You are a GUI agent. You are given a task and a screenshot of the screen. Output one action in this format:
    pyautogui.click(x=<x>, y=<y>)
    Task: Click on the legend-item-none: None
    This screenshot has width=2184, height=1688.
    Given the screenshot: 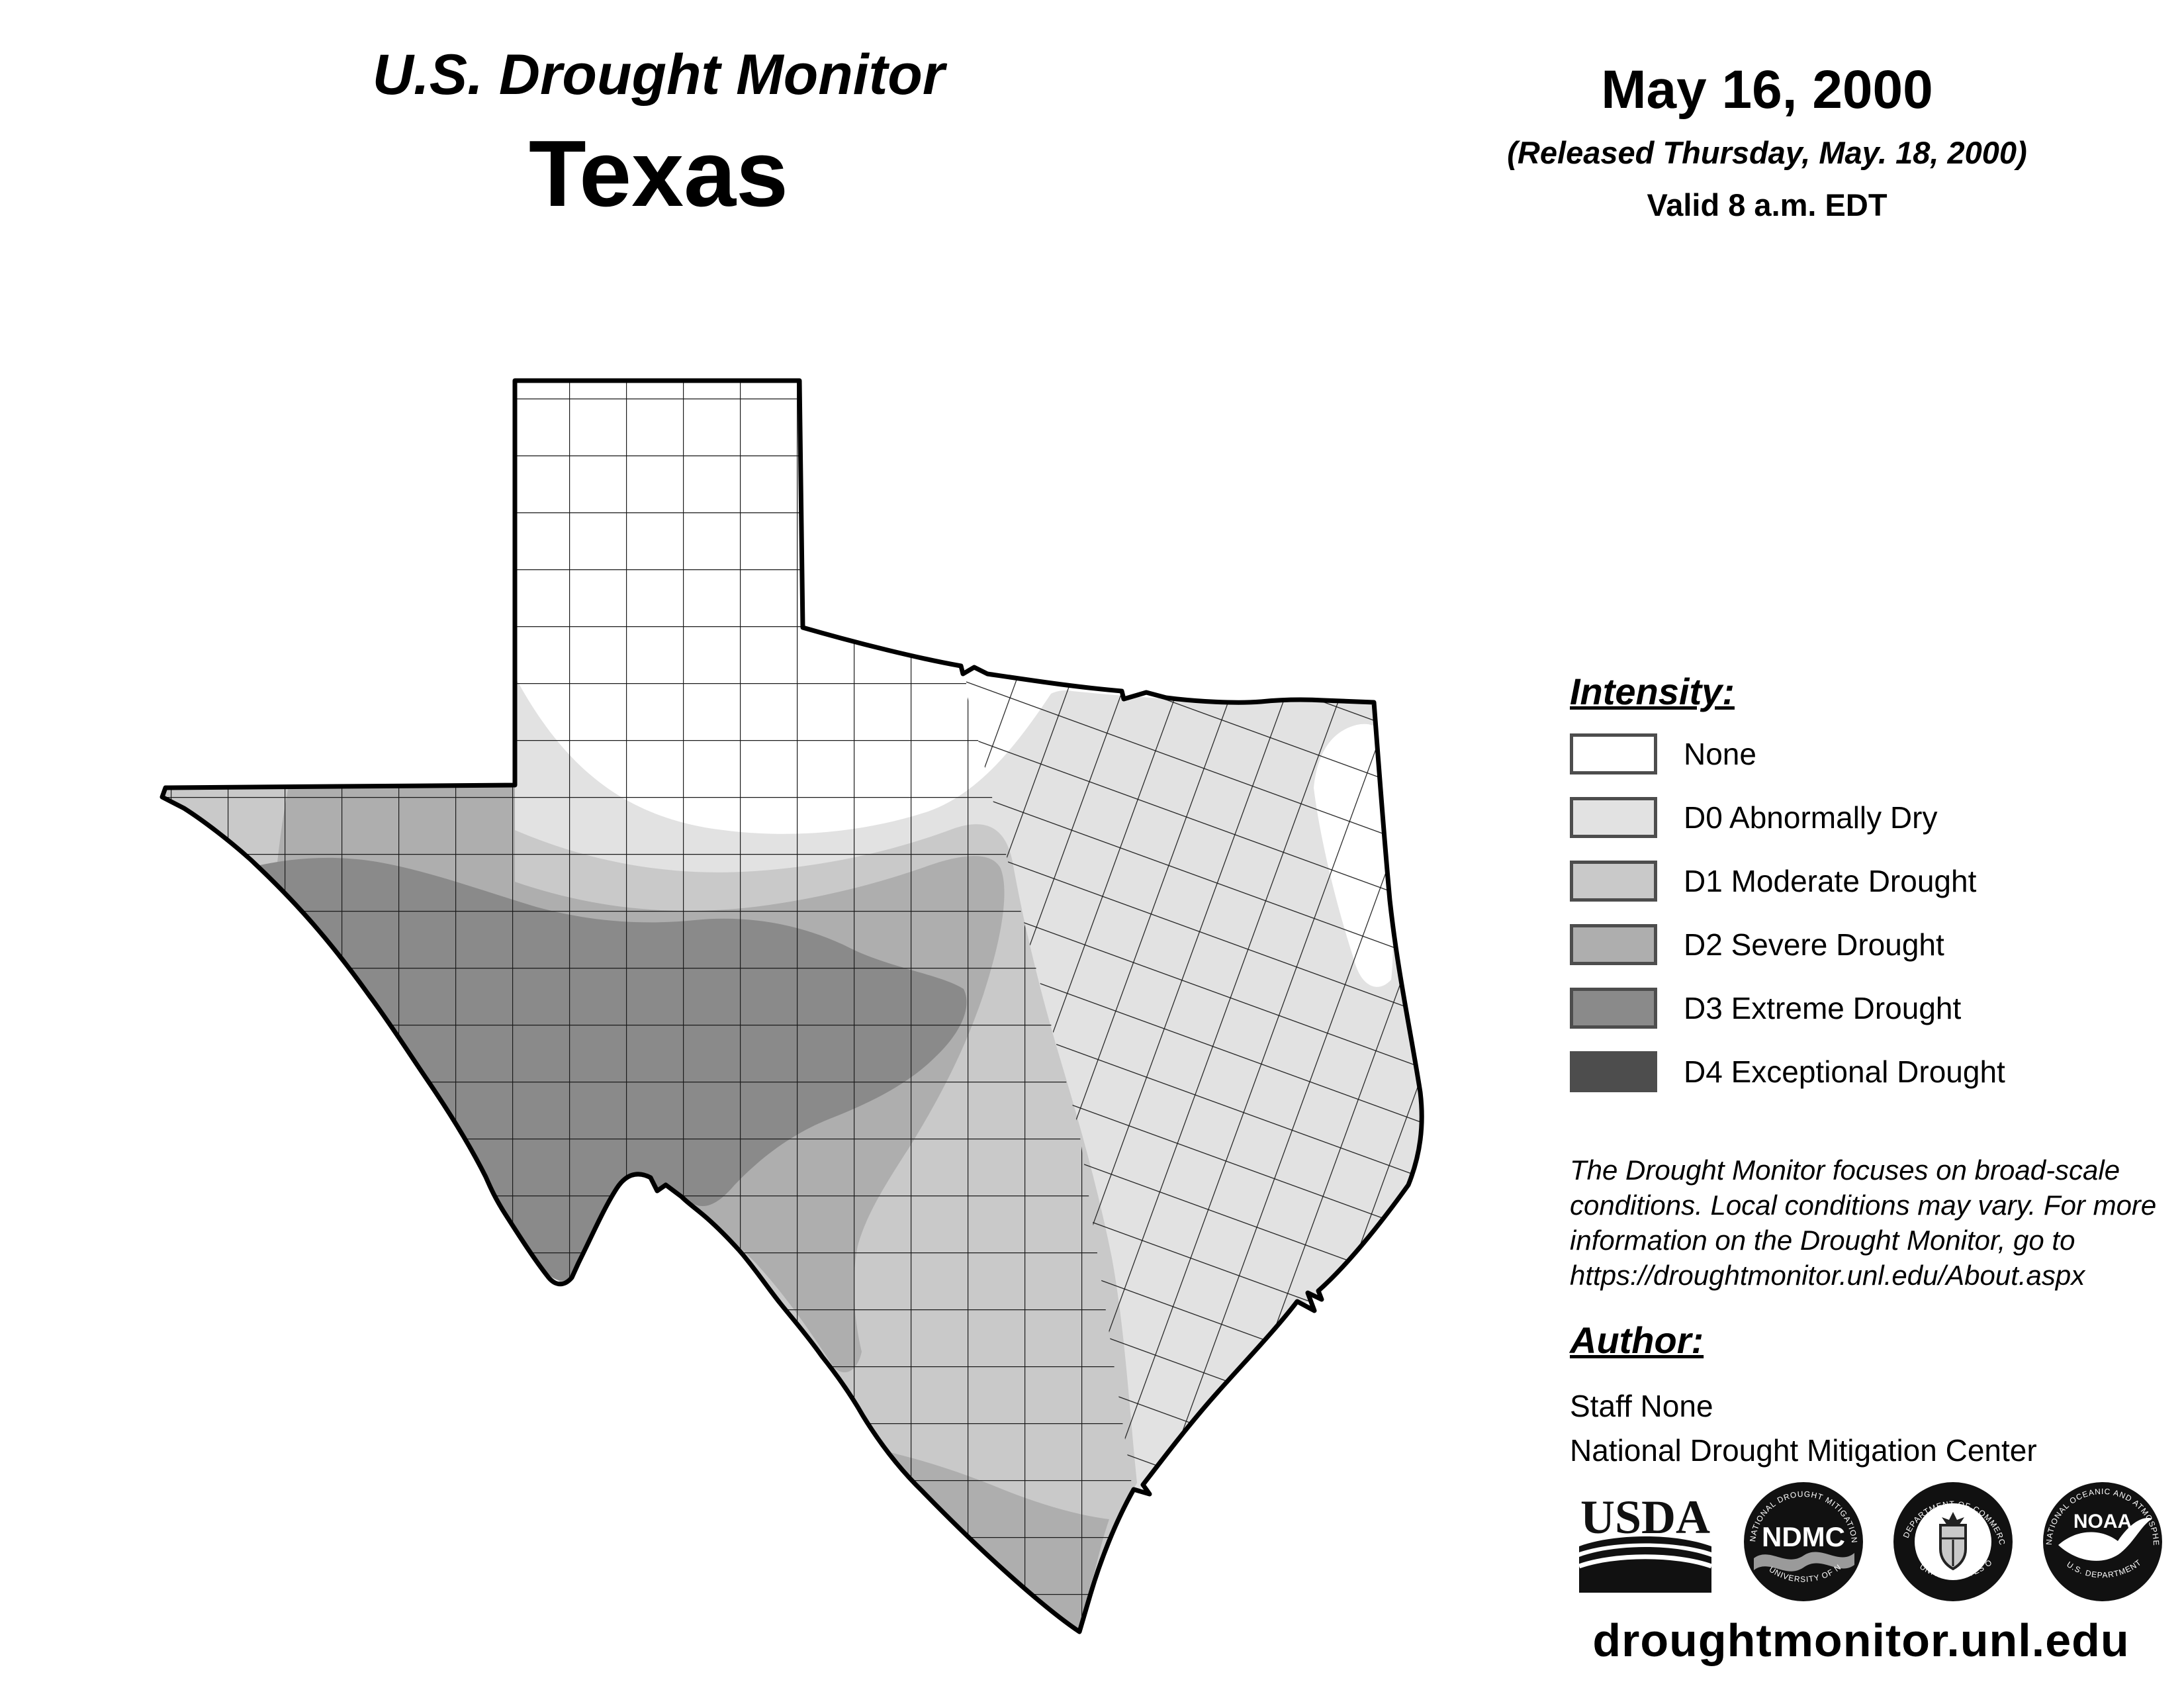 What is the action you would take?
    pyautogui.click(x=1854, y=754)
    